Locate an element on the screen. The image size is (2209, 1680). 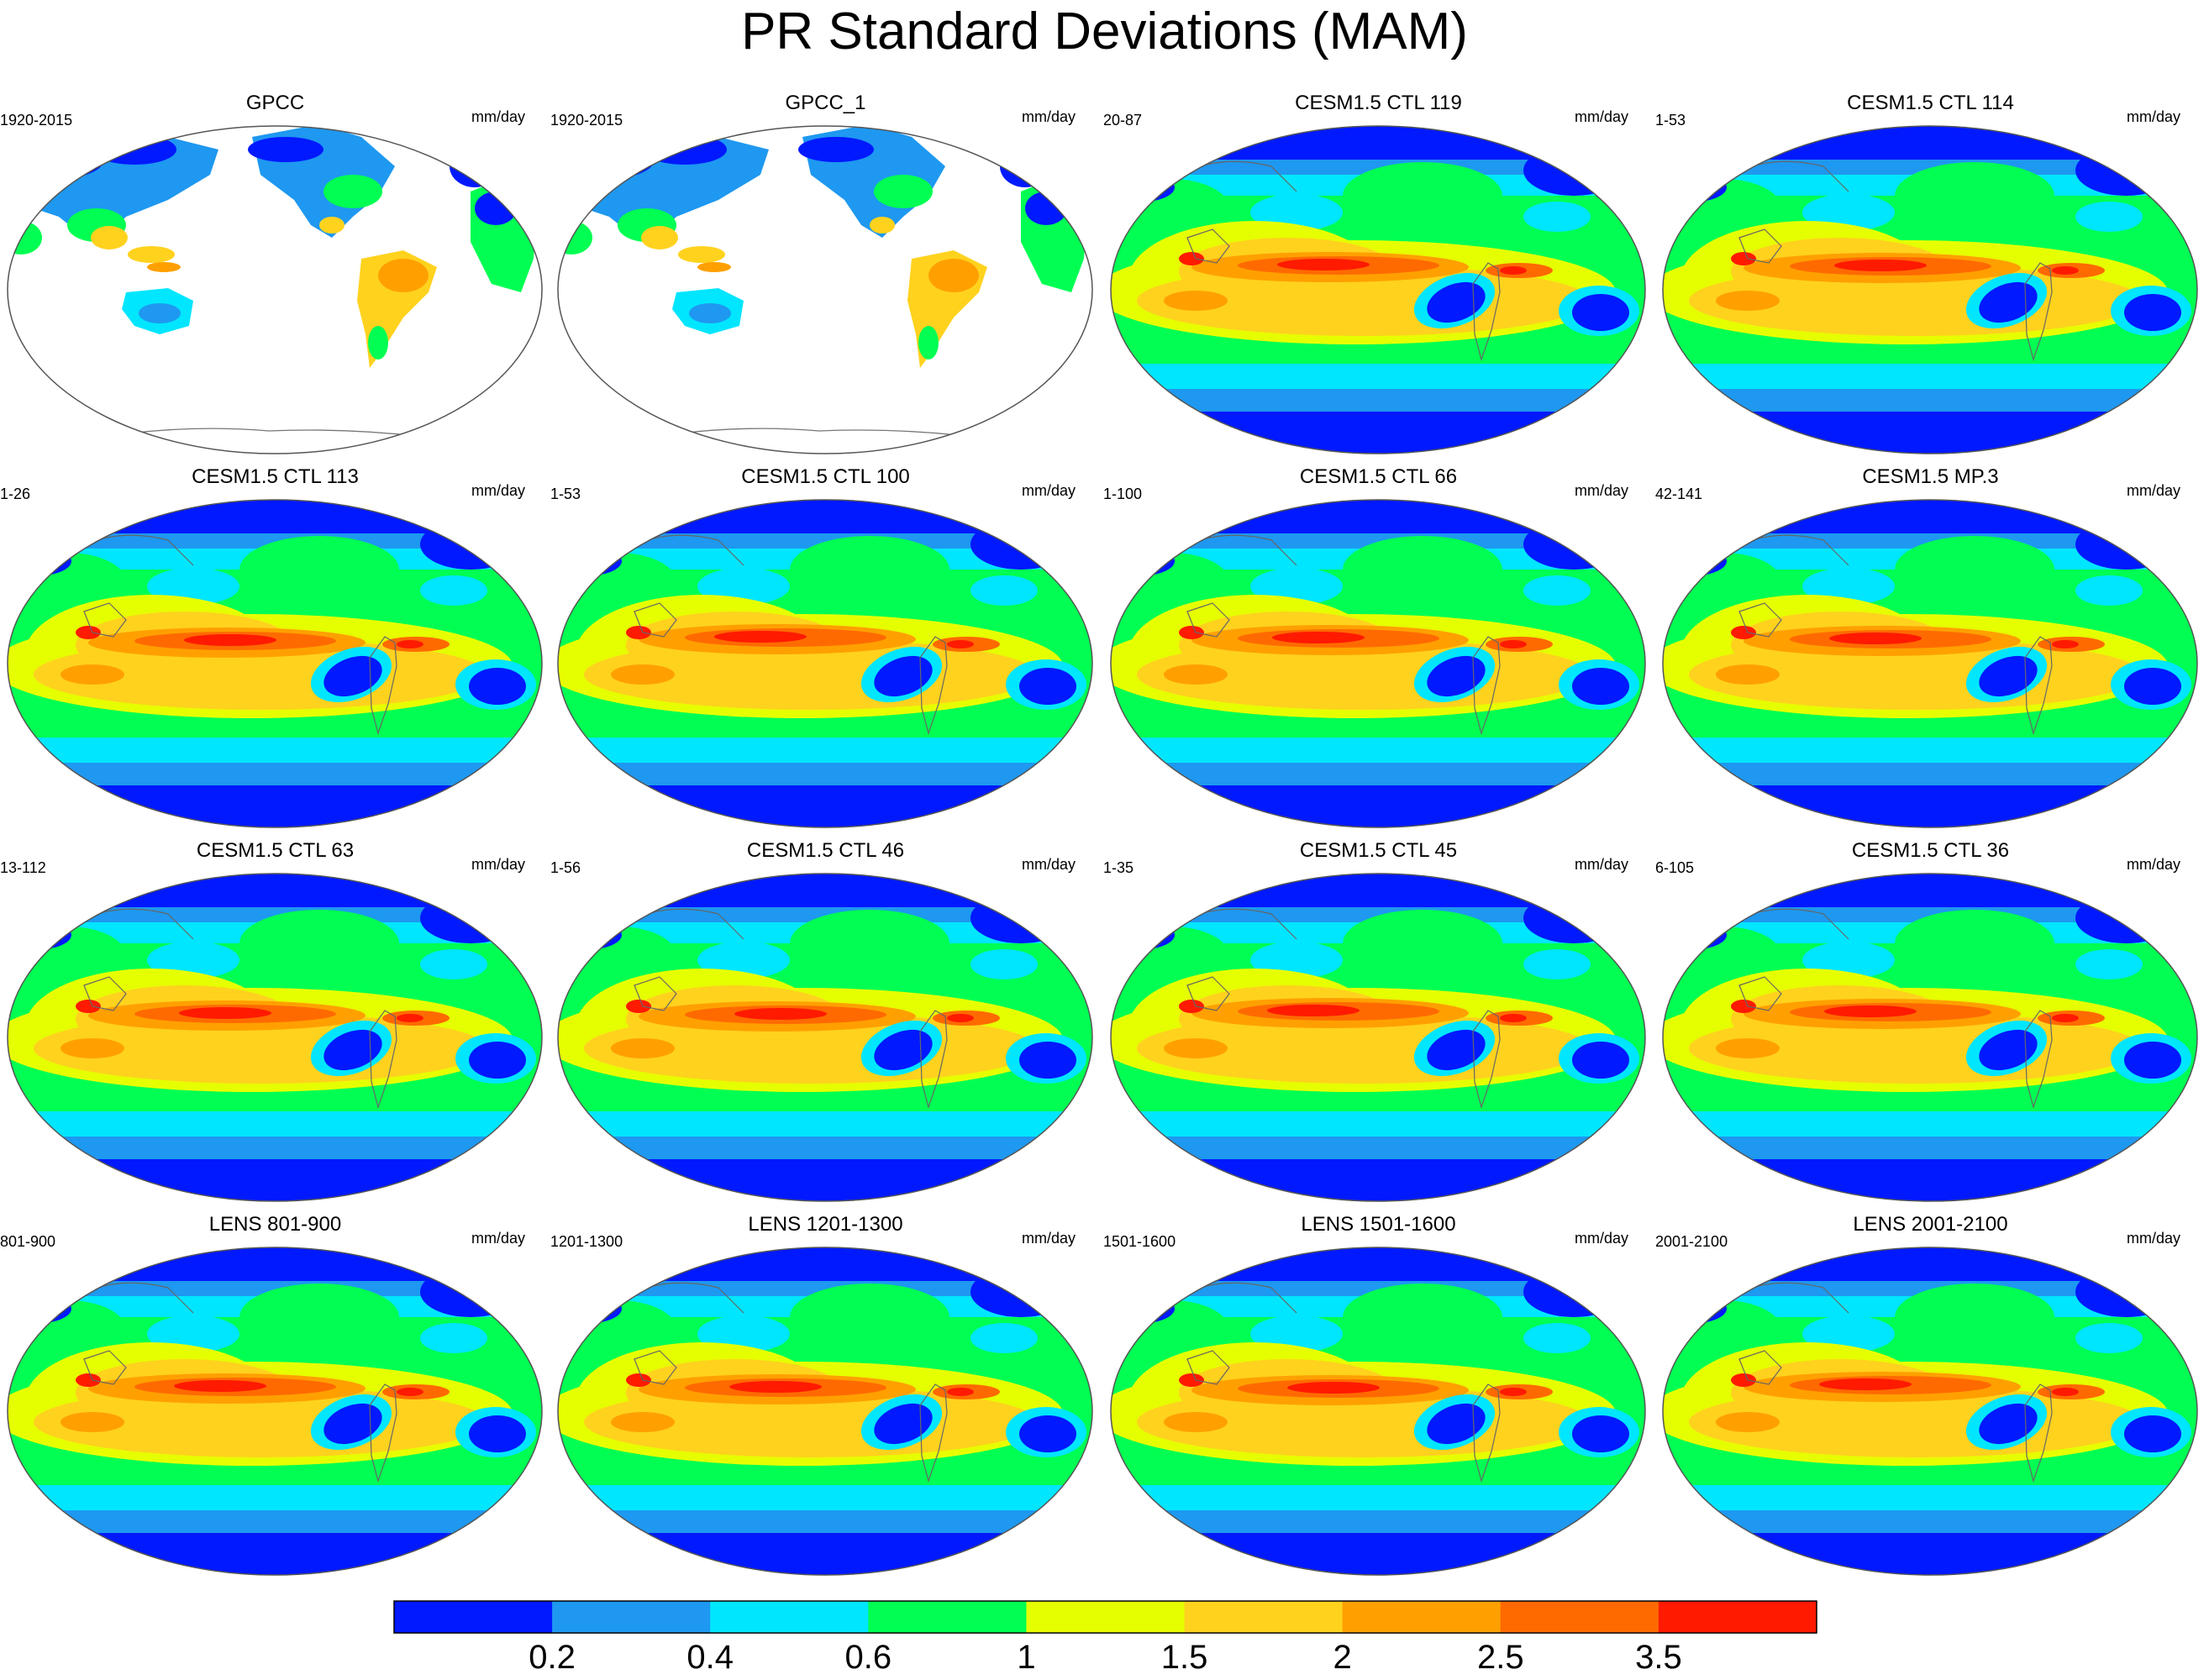
colorbar-frame is located at coordinates (1105, 1617).